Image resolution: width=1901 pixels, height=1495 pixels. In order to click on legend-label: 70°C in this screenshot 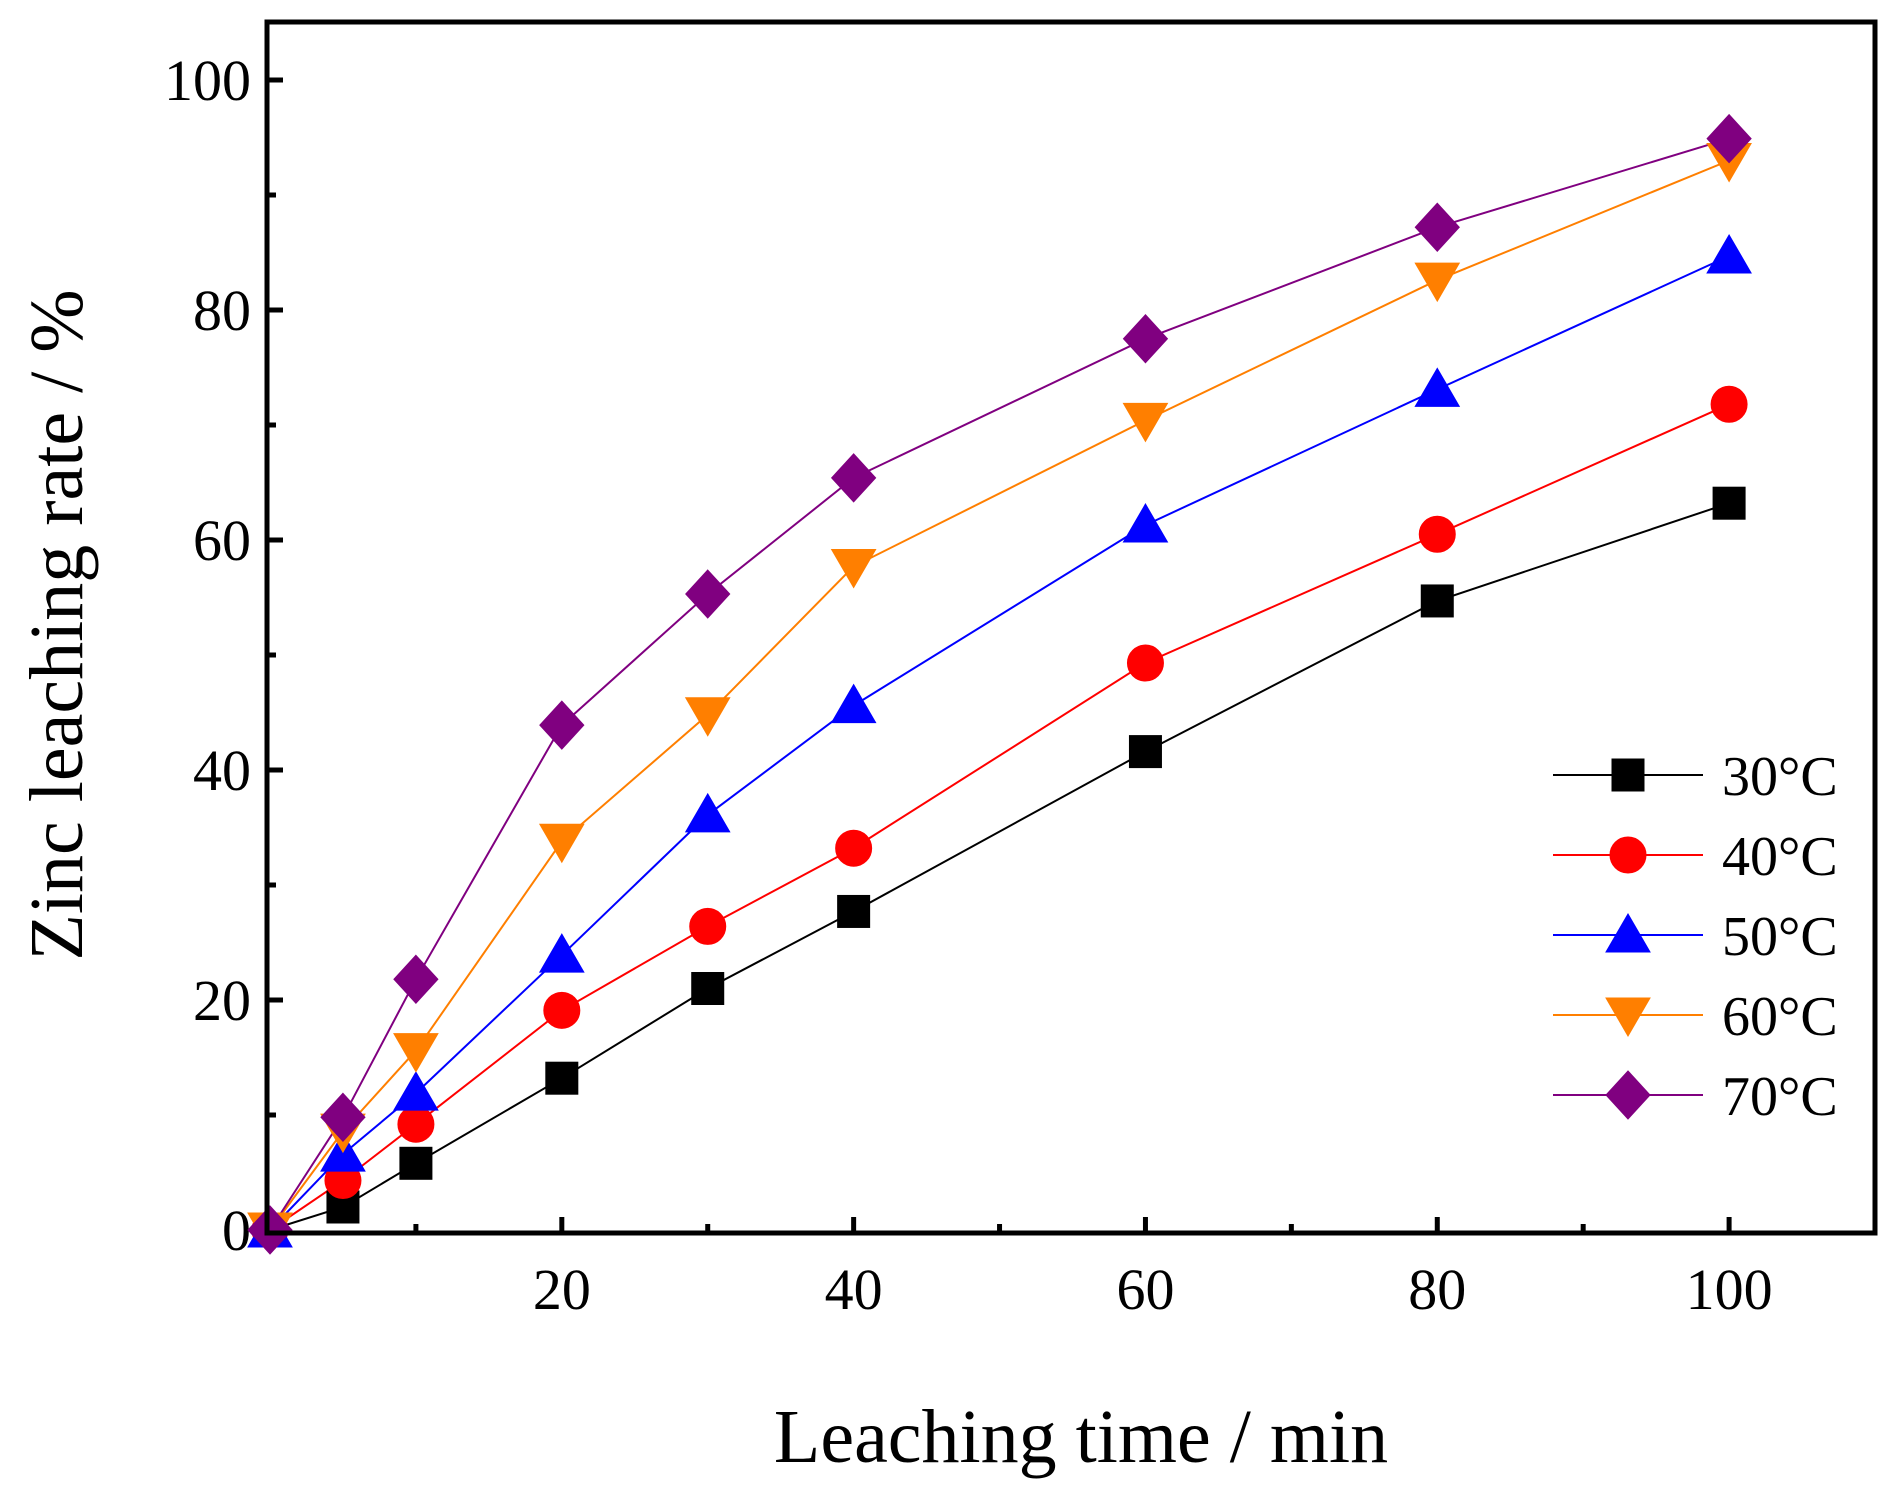, I will do `click(1780, 1097)`.